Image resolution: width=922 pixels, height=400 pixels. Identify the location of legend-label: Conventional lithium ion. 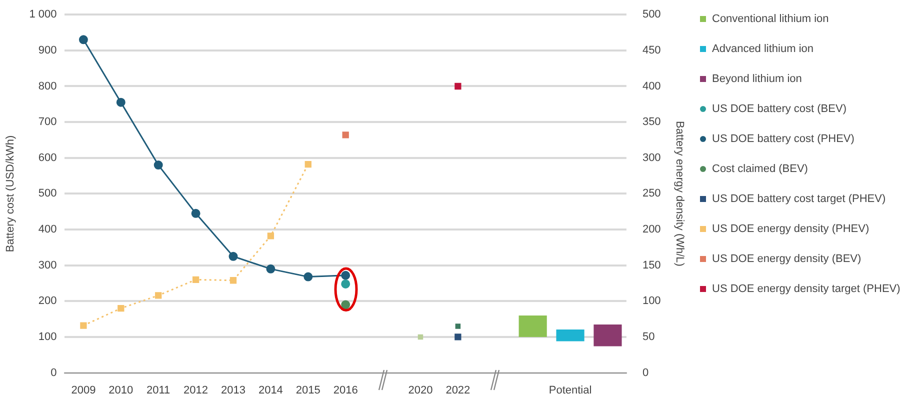
(770, 19).